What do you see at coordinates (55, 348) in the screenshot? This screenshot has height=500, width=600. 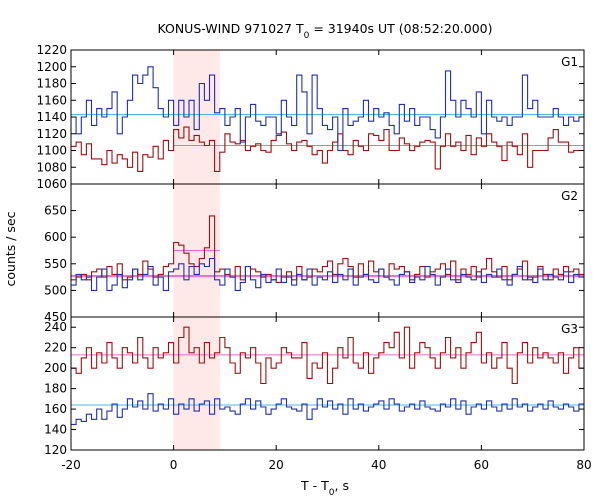 I see `y-tick-label: 220` at bounding box center [55, 348].